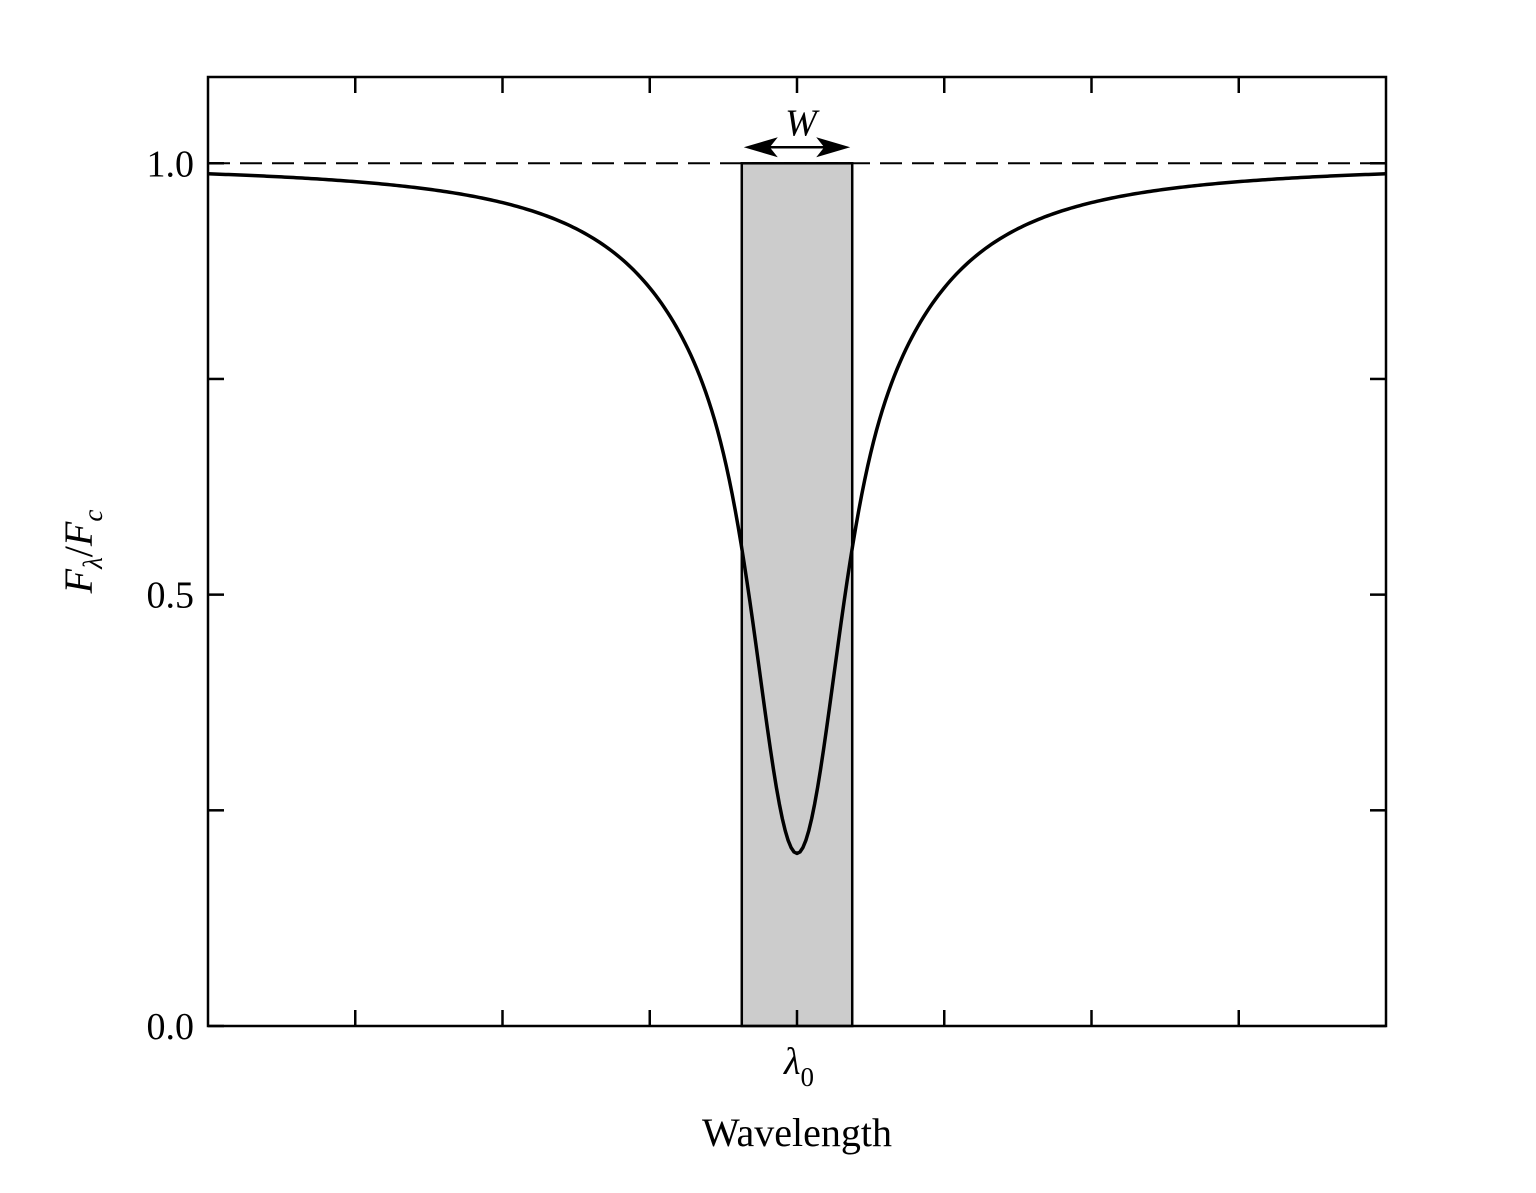 This screenshot has width=1536, height=1193. What do you see at coordinates (802, 123) in the screenshot?
I see `equivalent-width-label: W` at bounding box center [802, 123].